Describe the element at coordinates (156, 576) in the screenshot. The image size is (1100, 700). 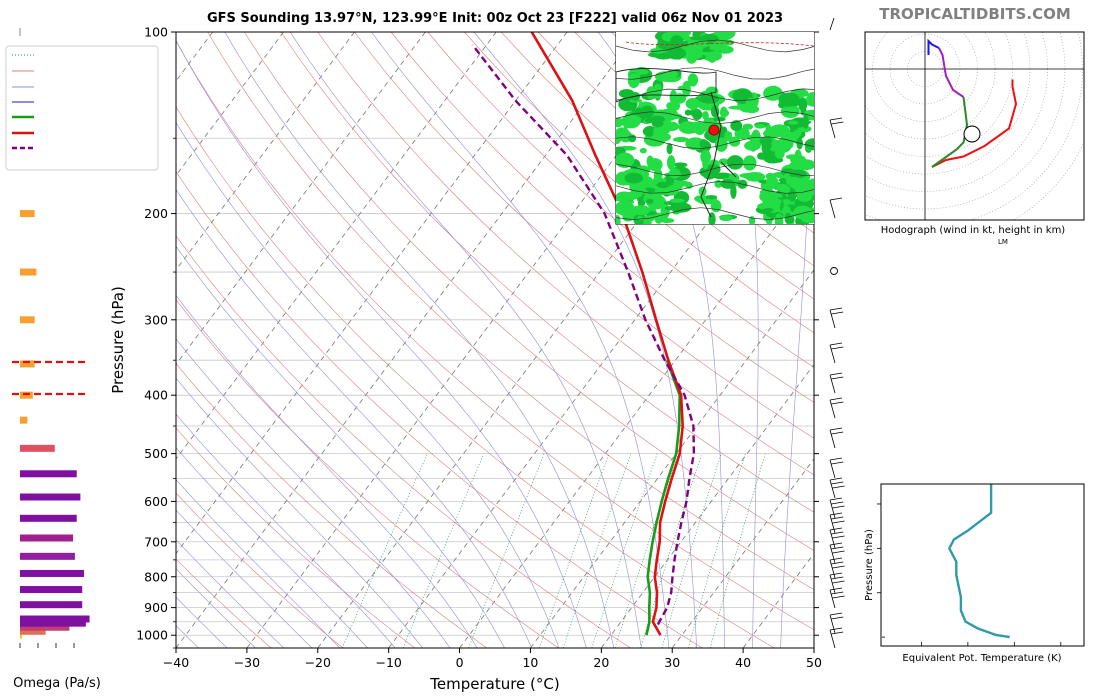
I see `y-tick-label: 800` at that location.